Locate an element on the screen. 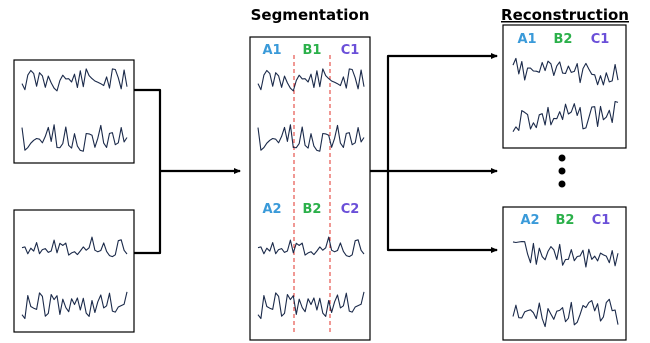 This screenshot has height=343, width=650. segment-label-c2: C2 is located at coordinates (350, 209).